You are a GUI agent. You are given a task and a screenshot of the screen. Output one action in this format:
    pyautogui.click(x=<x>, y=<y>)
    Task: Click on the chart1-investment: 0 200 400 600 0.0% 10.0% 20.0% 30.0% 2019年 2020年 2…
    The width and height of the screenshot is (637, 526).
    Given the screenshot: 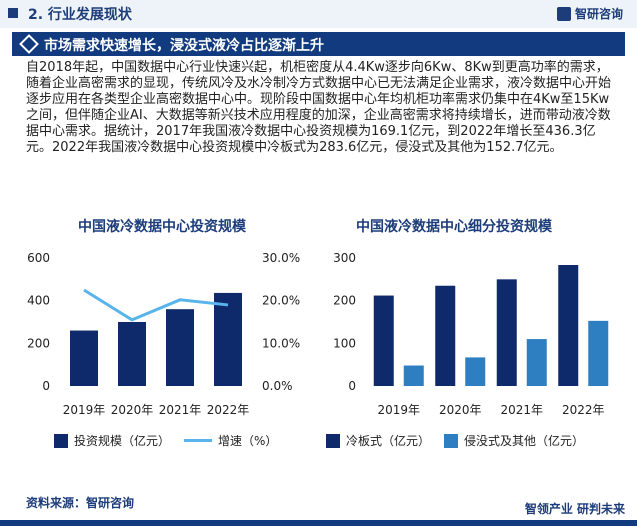 What is the action you would take?
    pyautogui.click(x=163, y=334)
    